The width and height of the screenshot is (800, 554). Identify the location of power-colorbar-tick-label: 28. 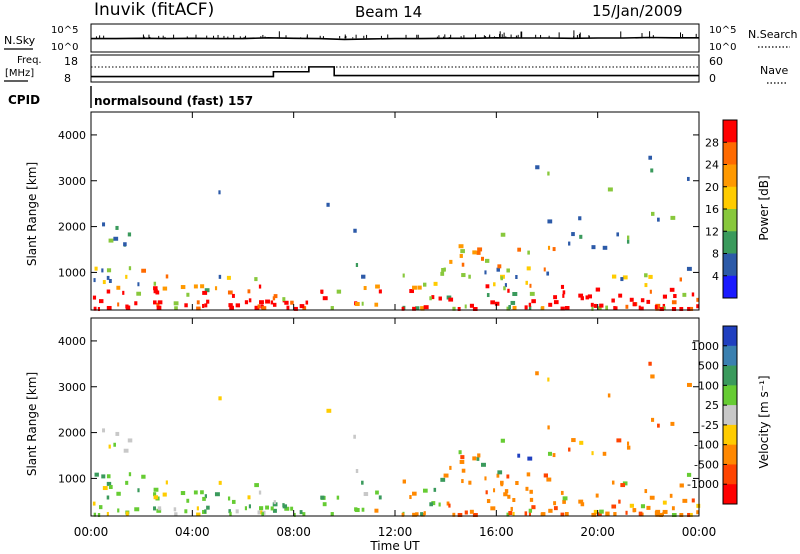
(712, 142).